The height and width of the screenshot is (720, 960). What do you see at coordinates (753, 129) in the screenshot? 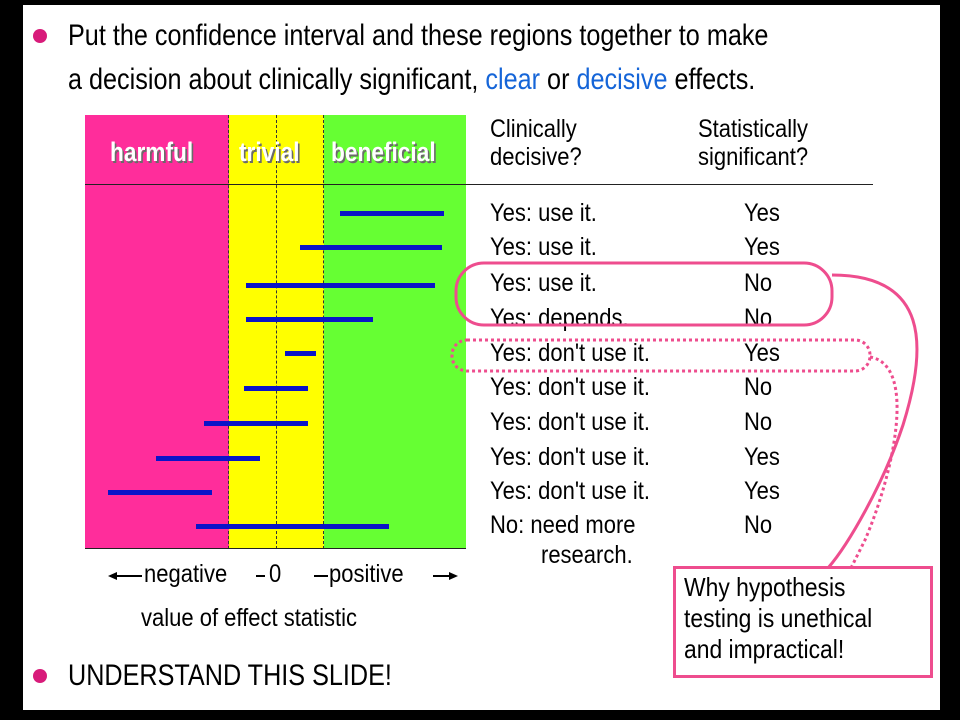
I see `column-header-statistically-line1: Statistically` at bounding box center [753, 129].